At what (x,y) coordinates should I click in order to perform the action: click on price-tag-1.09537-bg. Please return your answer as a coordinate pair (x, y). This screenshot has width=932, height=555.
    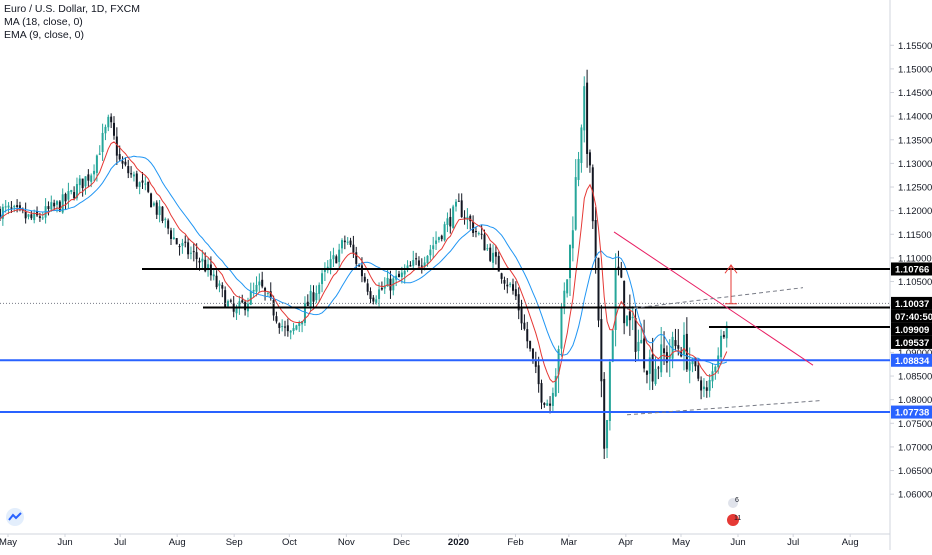
    Looking at the image, I should click on (911, 342).